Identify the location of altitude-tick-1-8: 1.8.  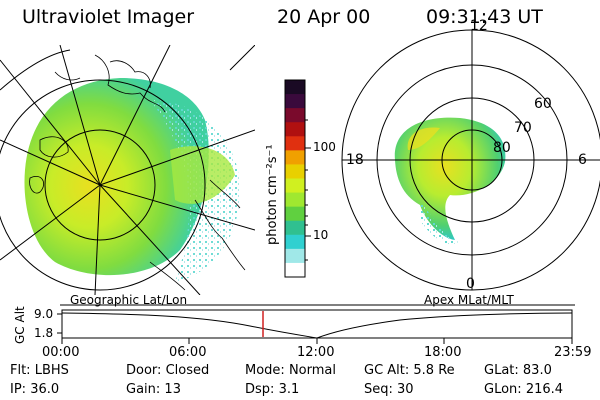
(44, 333).